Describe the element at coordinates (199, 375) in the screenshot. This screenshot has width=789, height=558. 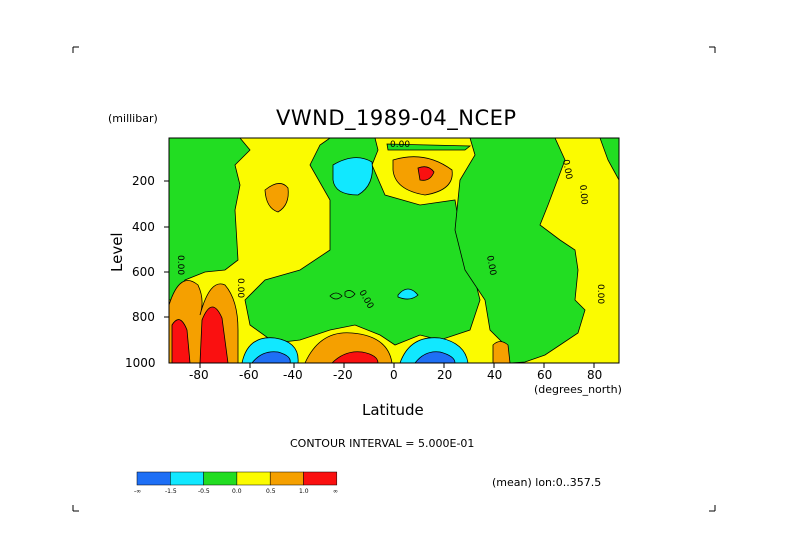
I see `x-tick-label: -80` at that location.